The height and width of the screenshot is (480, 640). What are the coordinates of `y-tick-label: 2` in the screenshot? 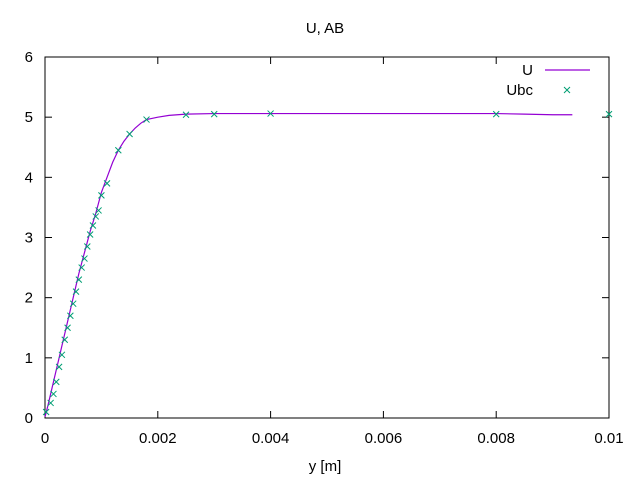 It's located at (29, 298).